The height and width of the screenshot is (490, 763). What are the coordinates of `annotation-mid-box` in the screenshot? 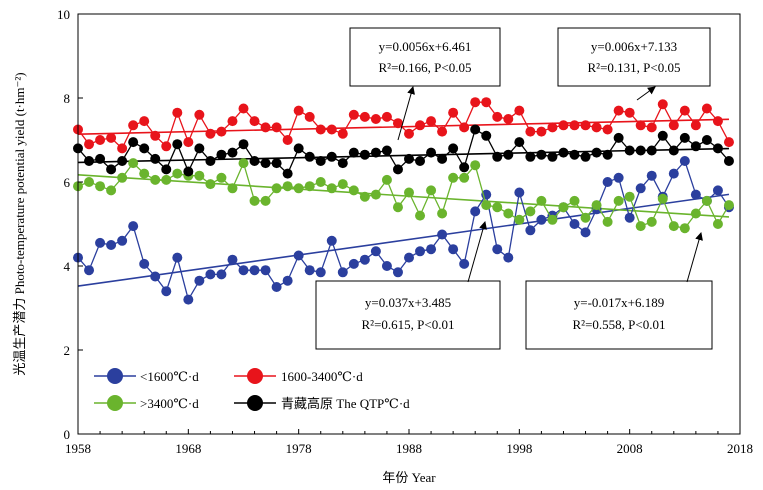 It's located at (634, 57).